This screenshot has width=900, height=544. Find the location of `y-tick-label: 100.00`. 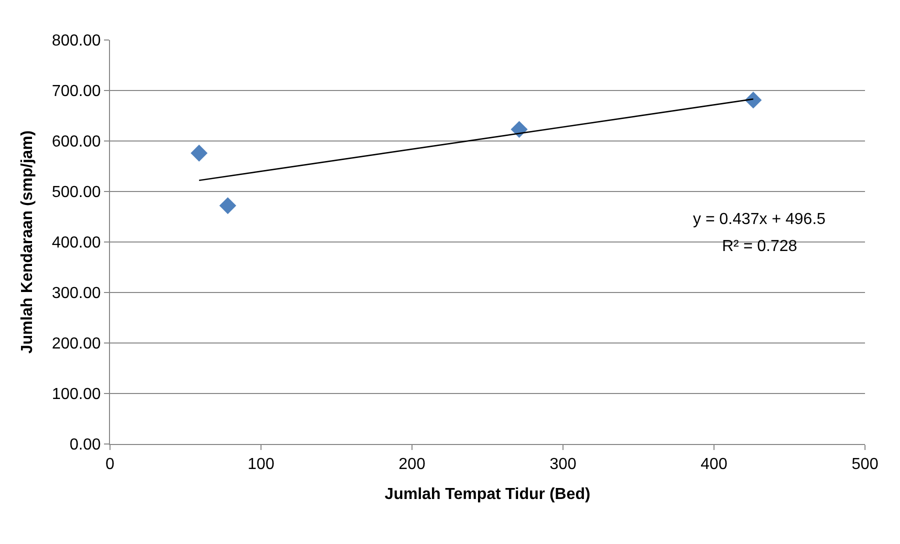

y-tick-label: 100.00 is located at coordinates (76, 395).